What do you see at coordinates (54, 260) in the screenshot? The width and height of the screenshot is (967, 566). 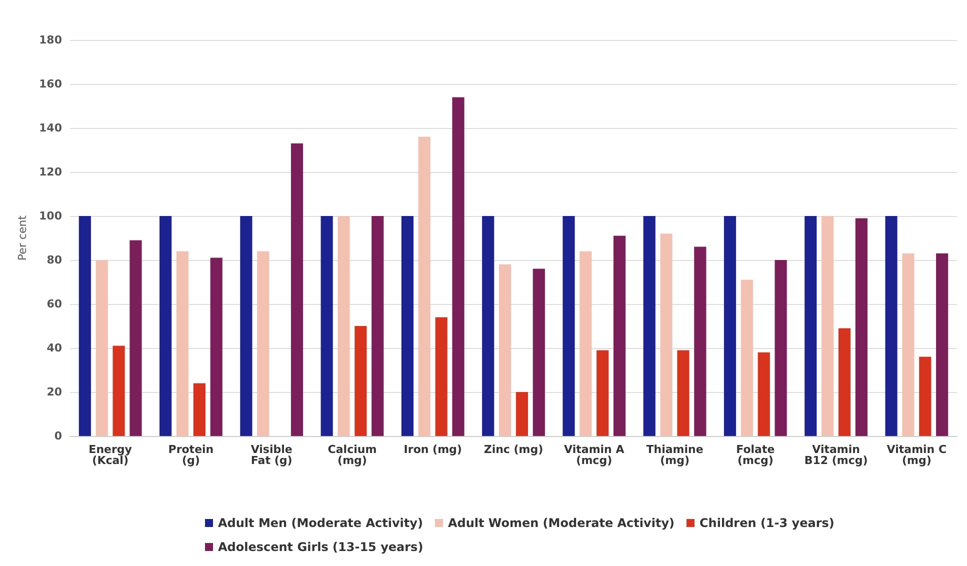 I see `y-tick-label: 80` at bounding box center [54, 260].